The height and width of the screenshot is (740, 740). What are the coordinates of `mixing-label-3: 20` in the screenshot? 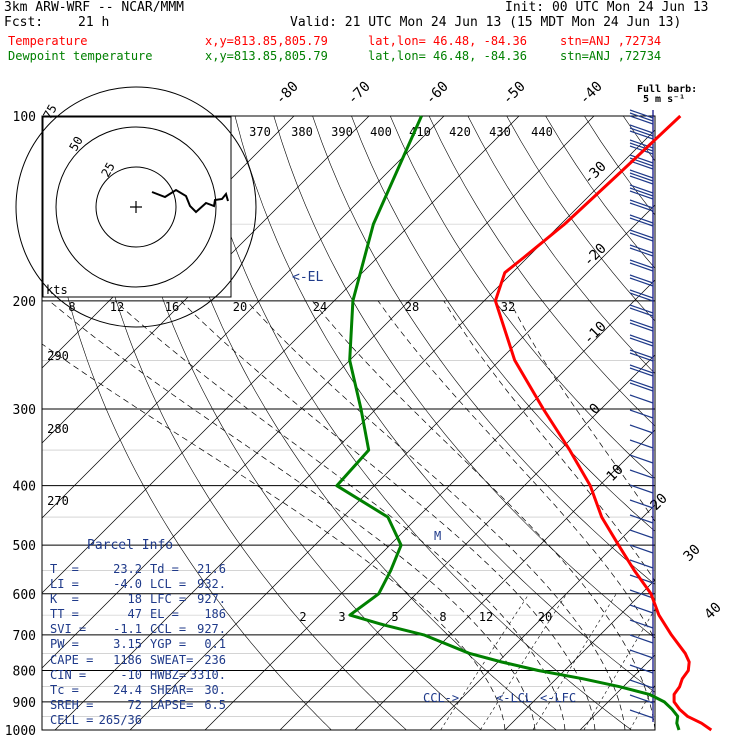 It's located at (240, 307).